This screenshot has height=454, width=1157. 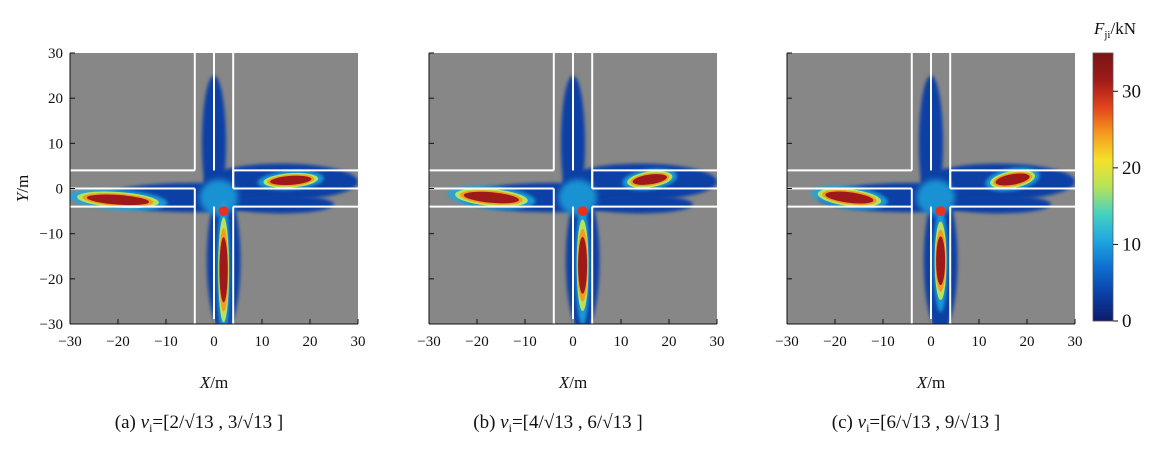 I want to click on caption-text: (b) vi=[4/√13 , 6/√13 ], so click(x=557, y=423).